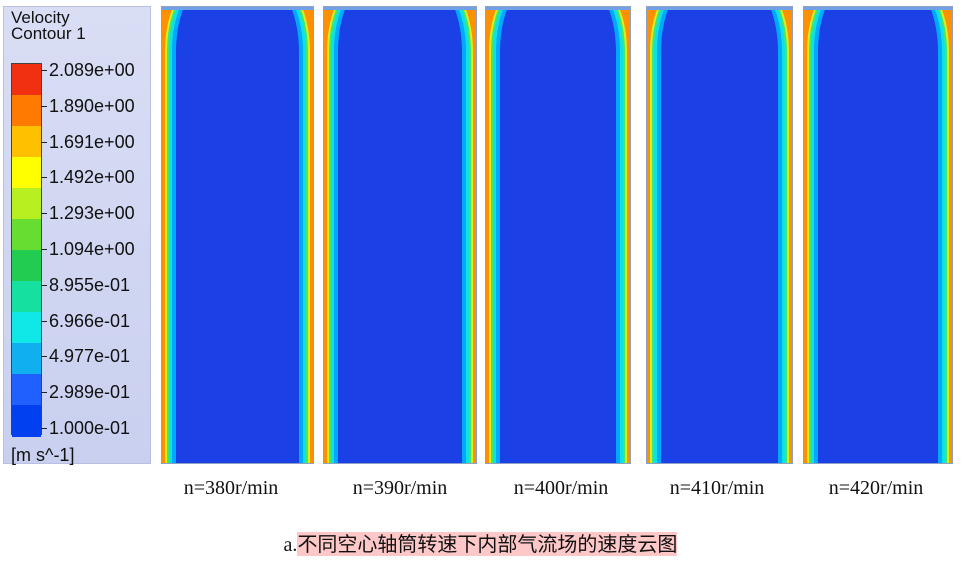 The width and height of the screenshot is (961, 563). What do you see at coordinates (92, 141) in the screenshot?
I see `legend-level-label: 1.691e+00` at bounding box center [92, 141].